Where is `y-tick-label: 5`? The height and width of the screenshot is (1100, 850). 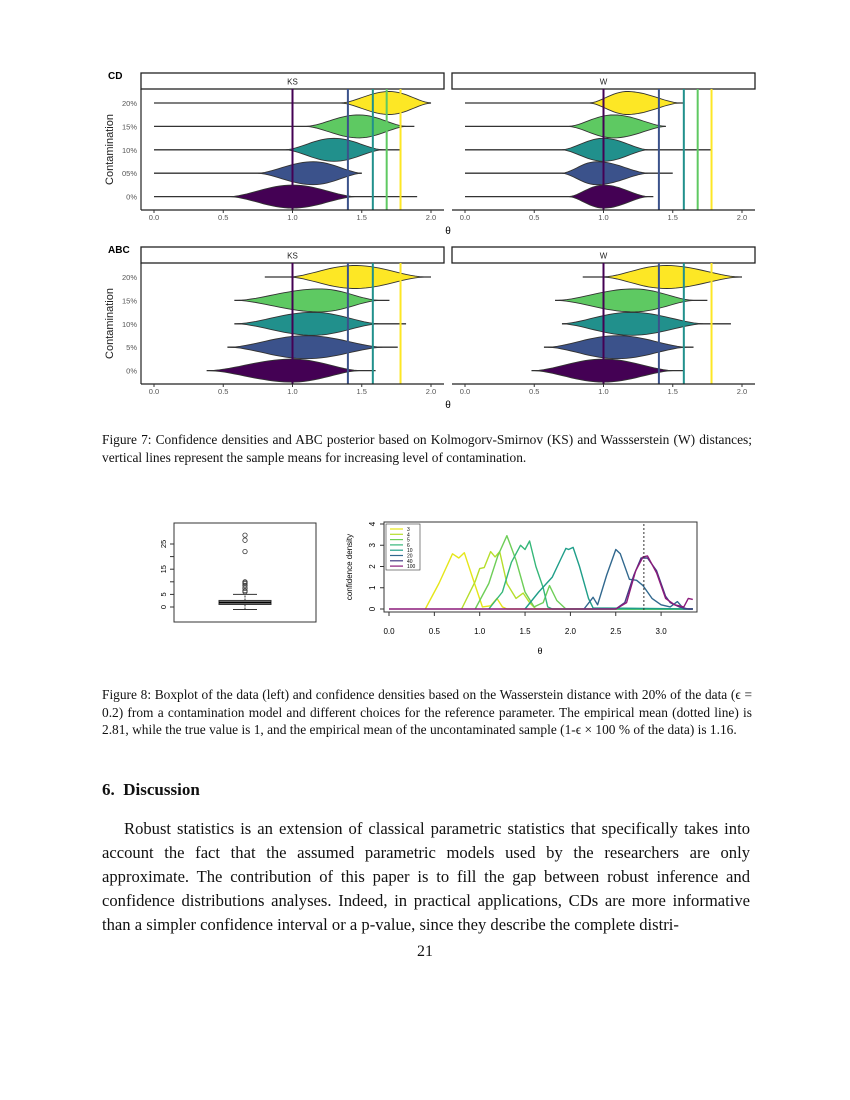 y-tick-label: 5 is located at coordinates (163, 594).